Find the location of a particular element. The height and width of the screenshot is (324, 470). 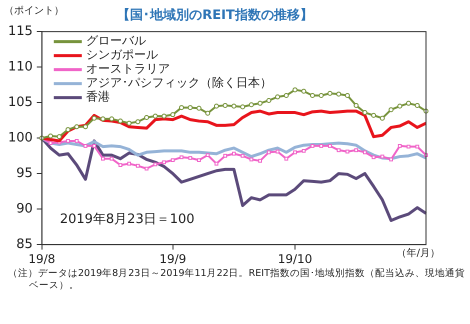

legend-label: グローバル is located at coordinates (116, 41).